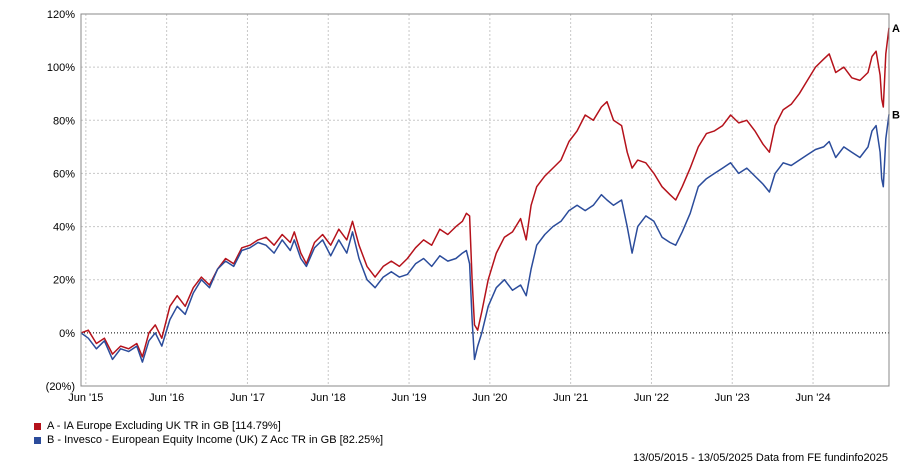 Image resolution: width=900 pixels, height=467 pixels. Describe the element at coordinates (328, 398) in the screenshot. I see `x-tick-label: Jun '18` at that location.